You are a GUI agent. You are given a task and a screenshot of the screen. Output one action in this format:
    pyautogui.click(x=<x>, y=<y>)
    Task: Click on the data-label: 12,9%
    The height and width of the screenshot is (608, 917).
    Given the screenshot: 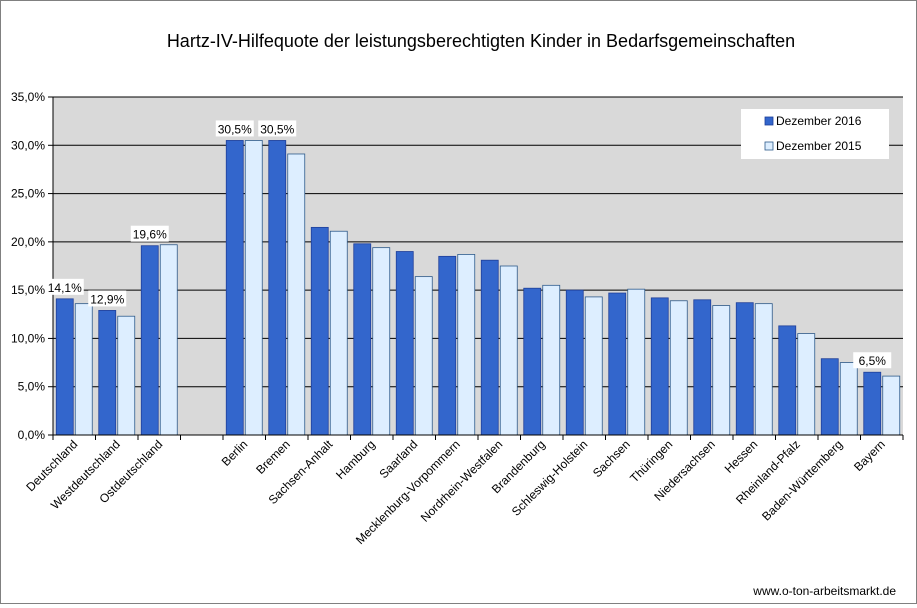 What is the action you would take?
    pyautogui.click(x=107, y=299)
    